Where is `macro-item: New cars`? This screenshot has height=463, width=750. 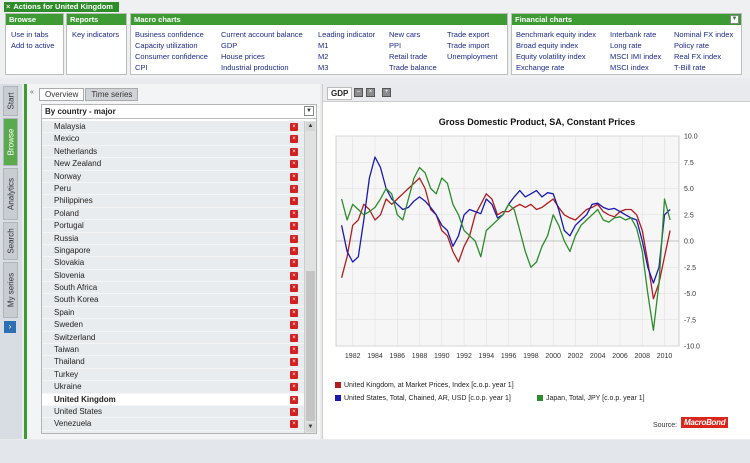
macro-item: New cars is located at coordinates (405, 34).